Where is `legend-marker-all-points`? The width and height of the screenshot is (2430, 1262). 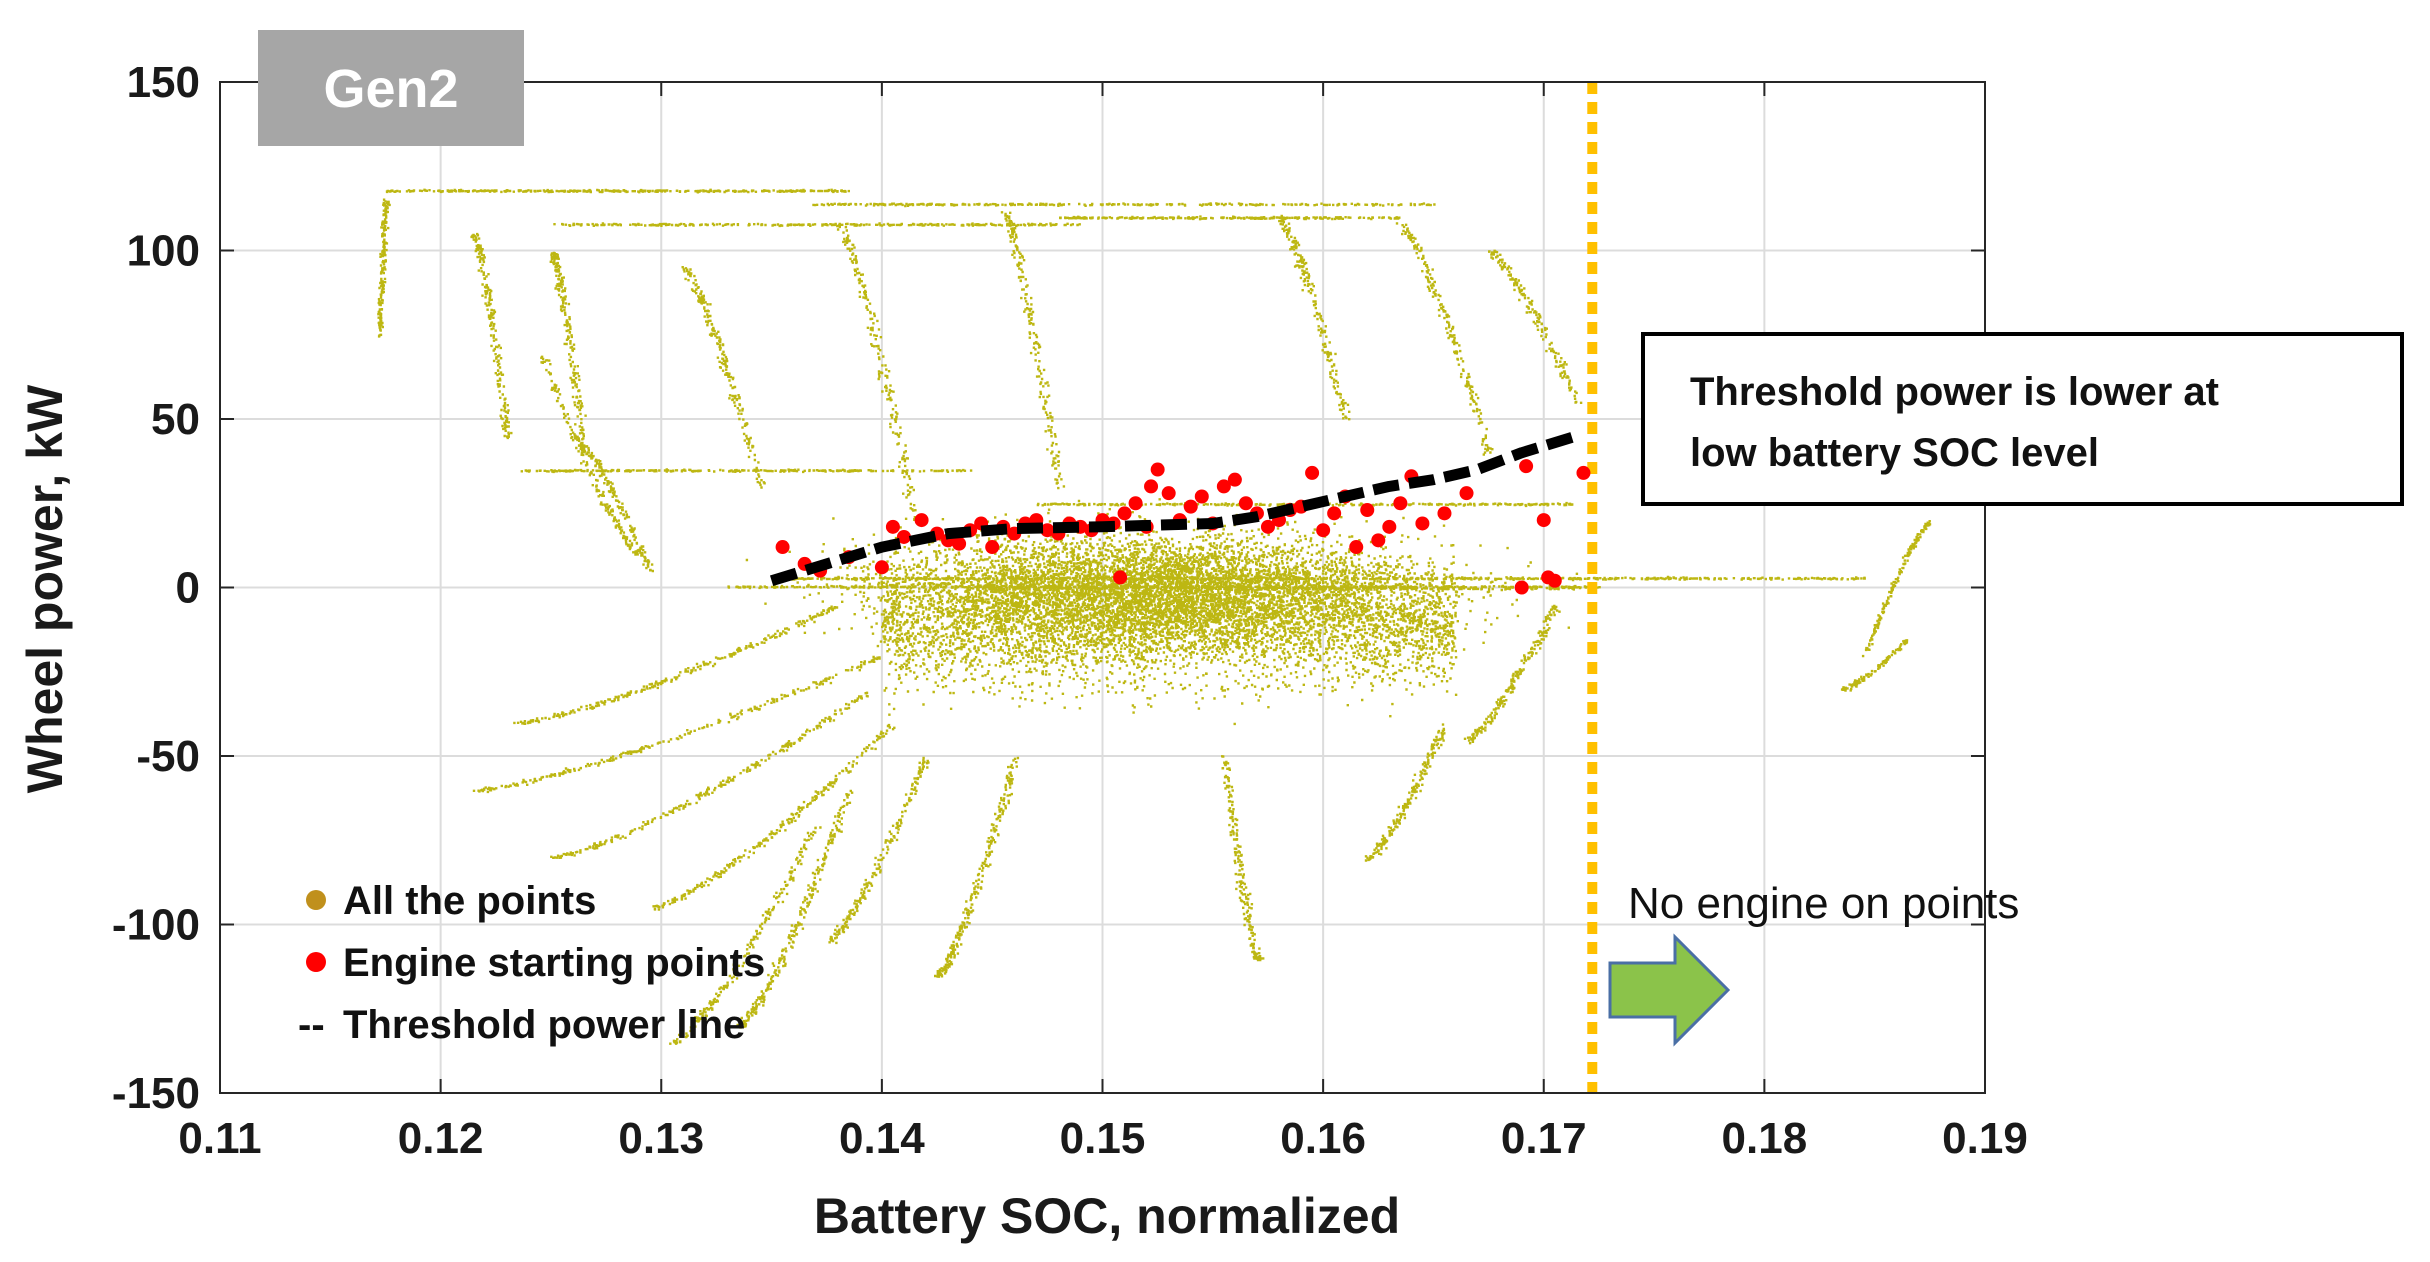 legend-marker-all-points is located at coordinates (316, 900).